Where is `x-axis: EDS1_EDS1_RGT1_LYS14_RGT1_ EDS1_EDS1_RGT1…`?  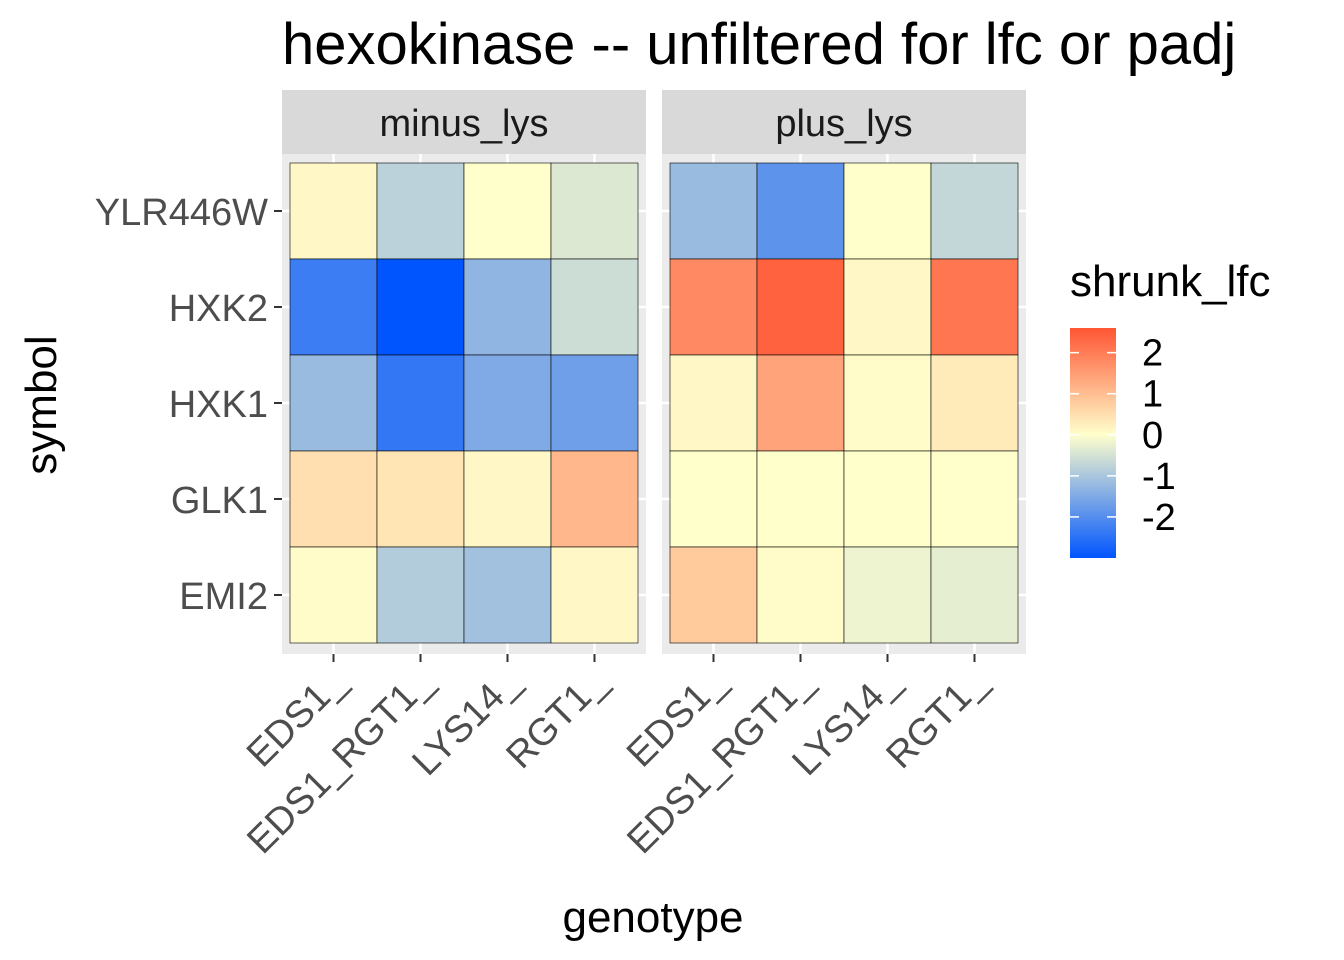
x-axis: EDS1_EDS1_RGT1_LYS14_RGT1_ EDS1_EDS1_RGT1… is located at coordinates (617, 758).